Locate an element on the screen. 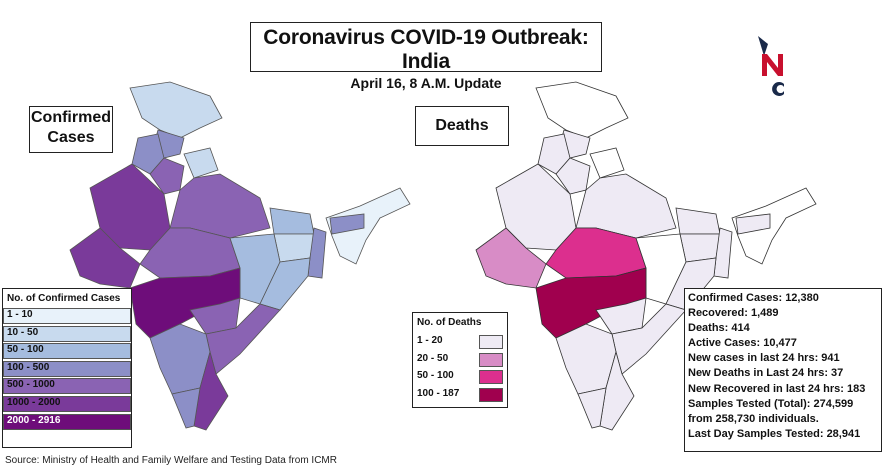 The image size is (885, 472). nc-logo is located at coordinates (771, 66).